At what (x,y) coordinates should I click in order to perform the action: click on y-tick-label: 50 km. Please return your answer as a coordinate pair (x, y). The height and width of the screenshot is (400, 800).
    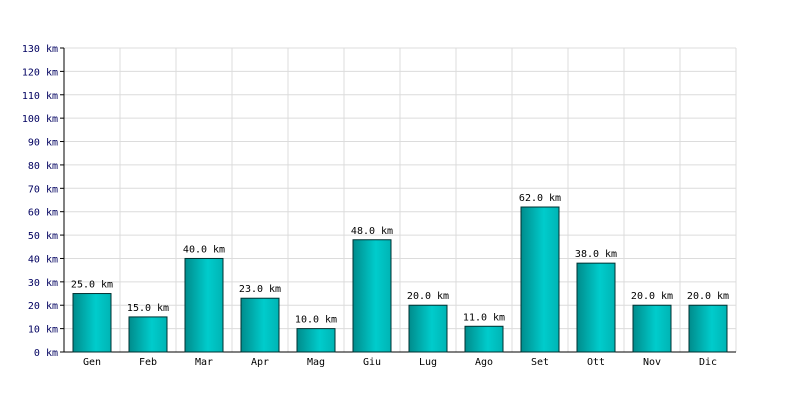
    Looking at the image, I should click on (43, 236).